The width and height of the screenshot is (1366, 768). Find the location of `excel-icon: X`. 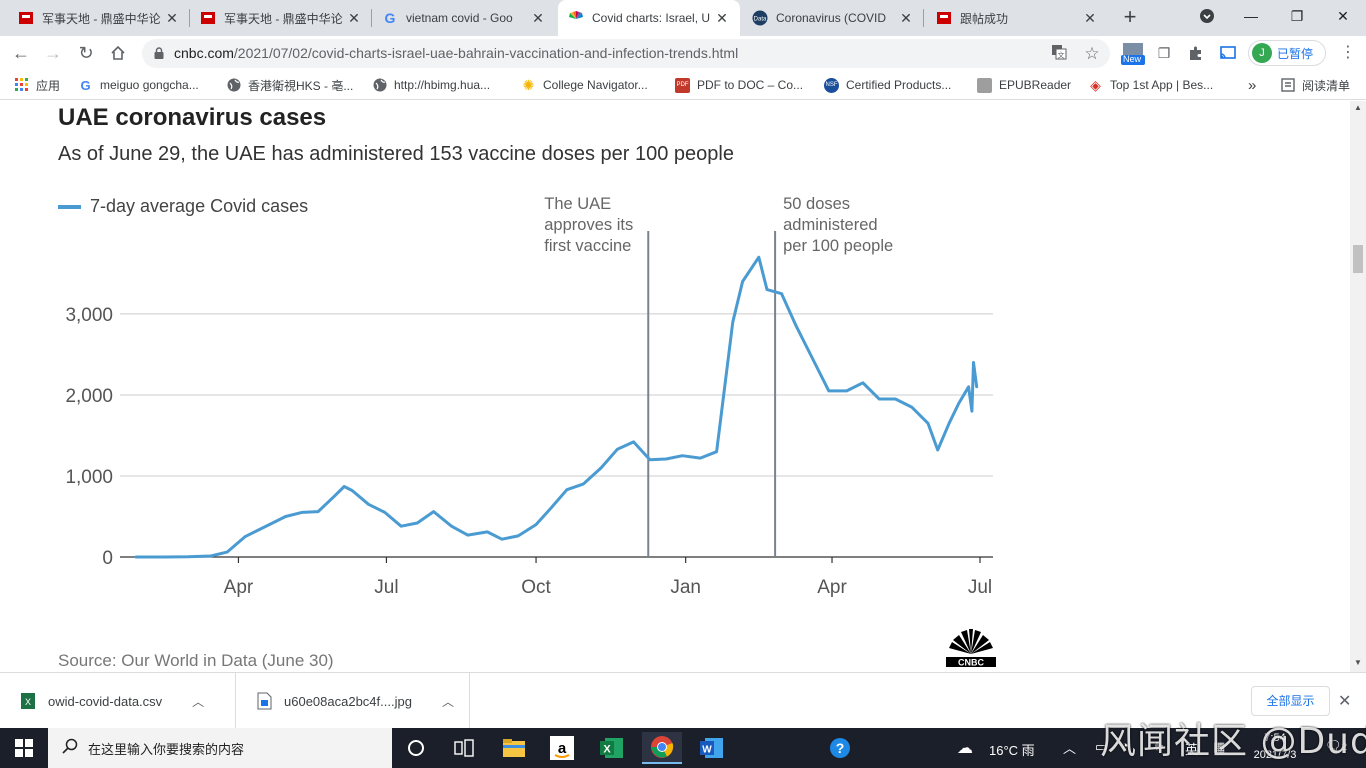

excel-icon: X is located at coordinates (612, 748).